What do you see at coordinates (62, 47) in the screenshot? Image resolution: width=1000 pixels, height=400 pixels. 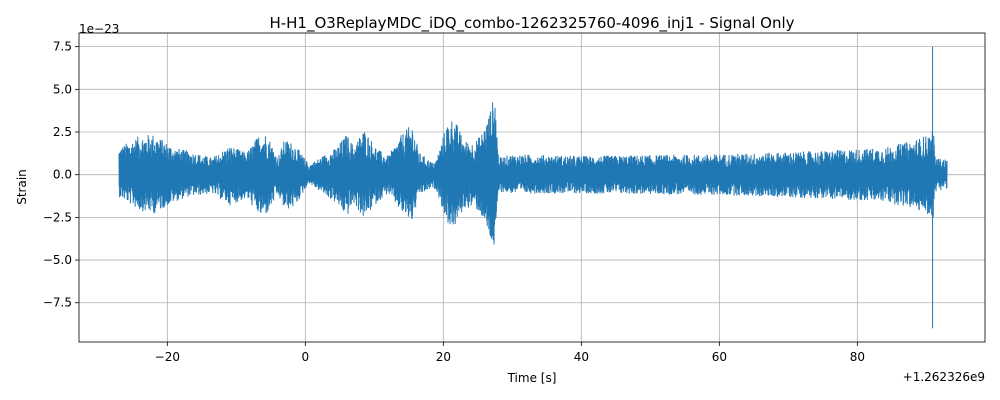 I see `y-tick-label: 7.5` at bounding box center [62, 47].